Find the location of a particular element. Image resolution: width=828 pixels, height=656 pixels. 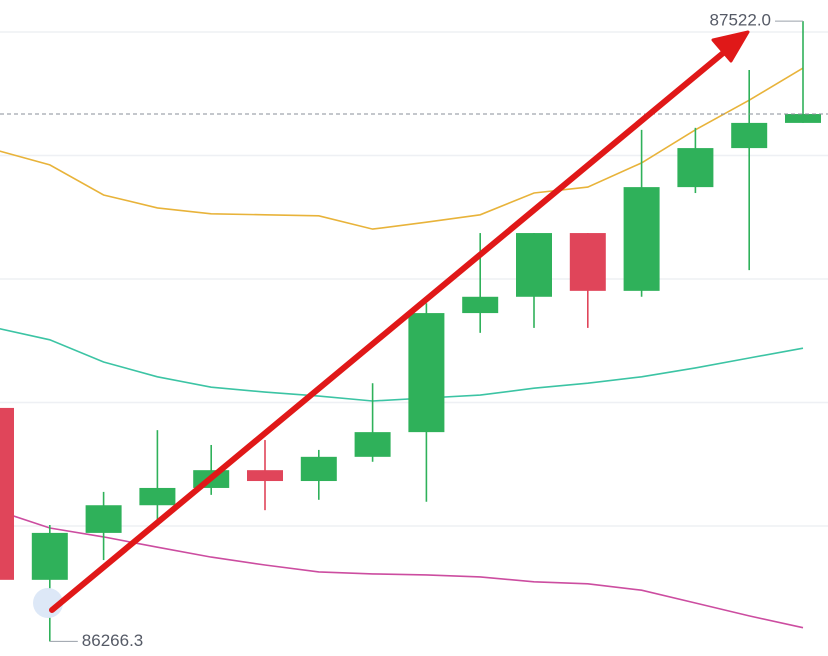

min-label: 86266.3 is located at coordinates (112, 640).